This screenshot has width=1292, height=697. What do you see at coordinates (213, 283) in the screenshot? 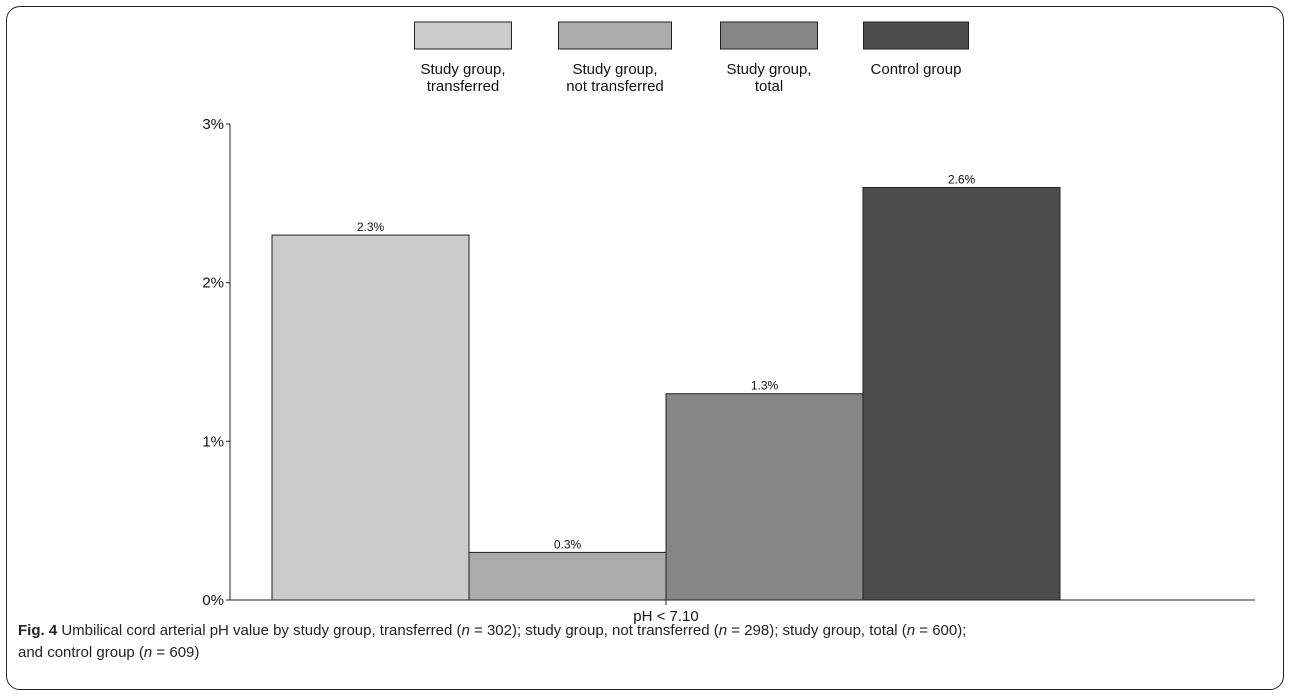
I see `y-tick-label: 2%` at bounding box center [213, 283].